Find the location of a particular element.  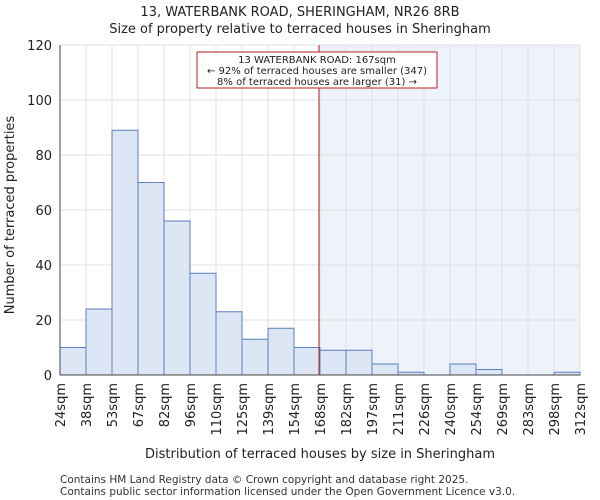

y-tick-label: 120 is located at coordinates (39, 46).